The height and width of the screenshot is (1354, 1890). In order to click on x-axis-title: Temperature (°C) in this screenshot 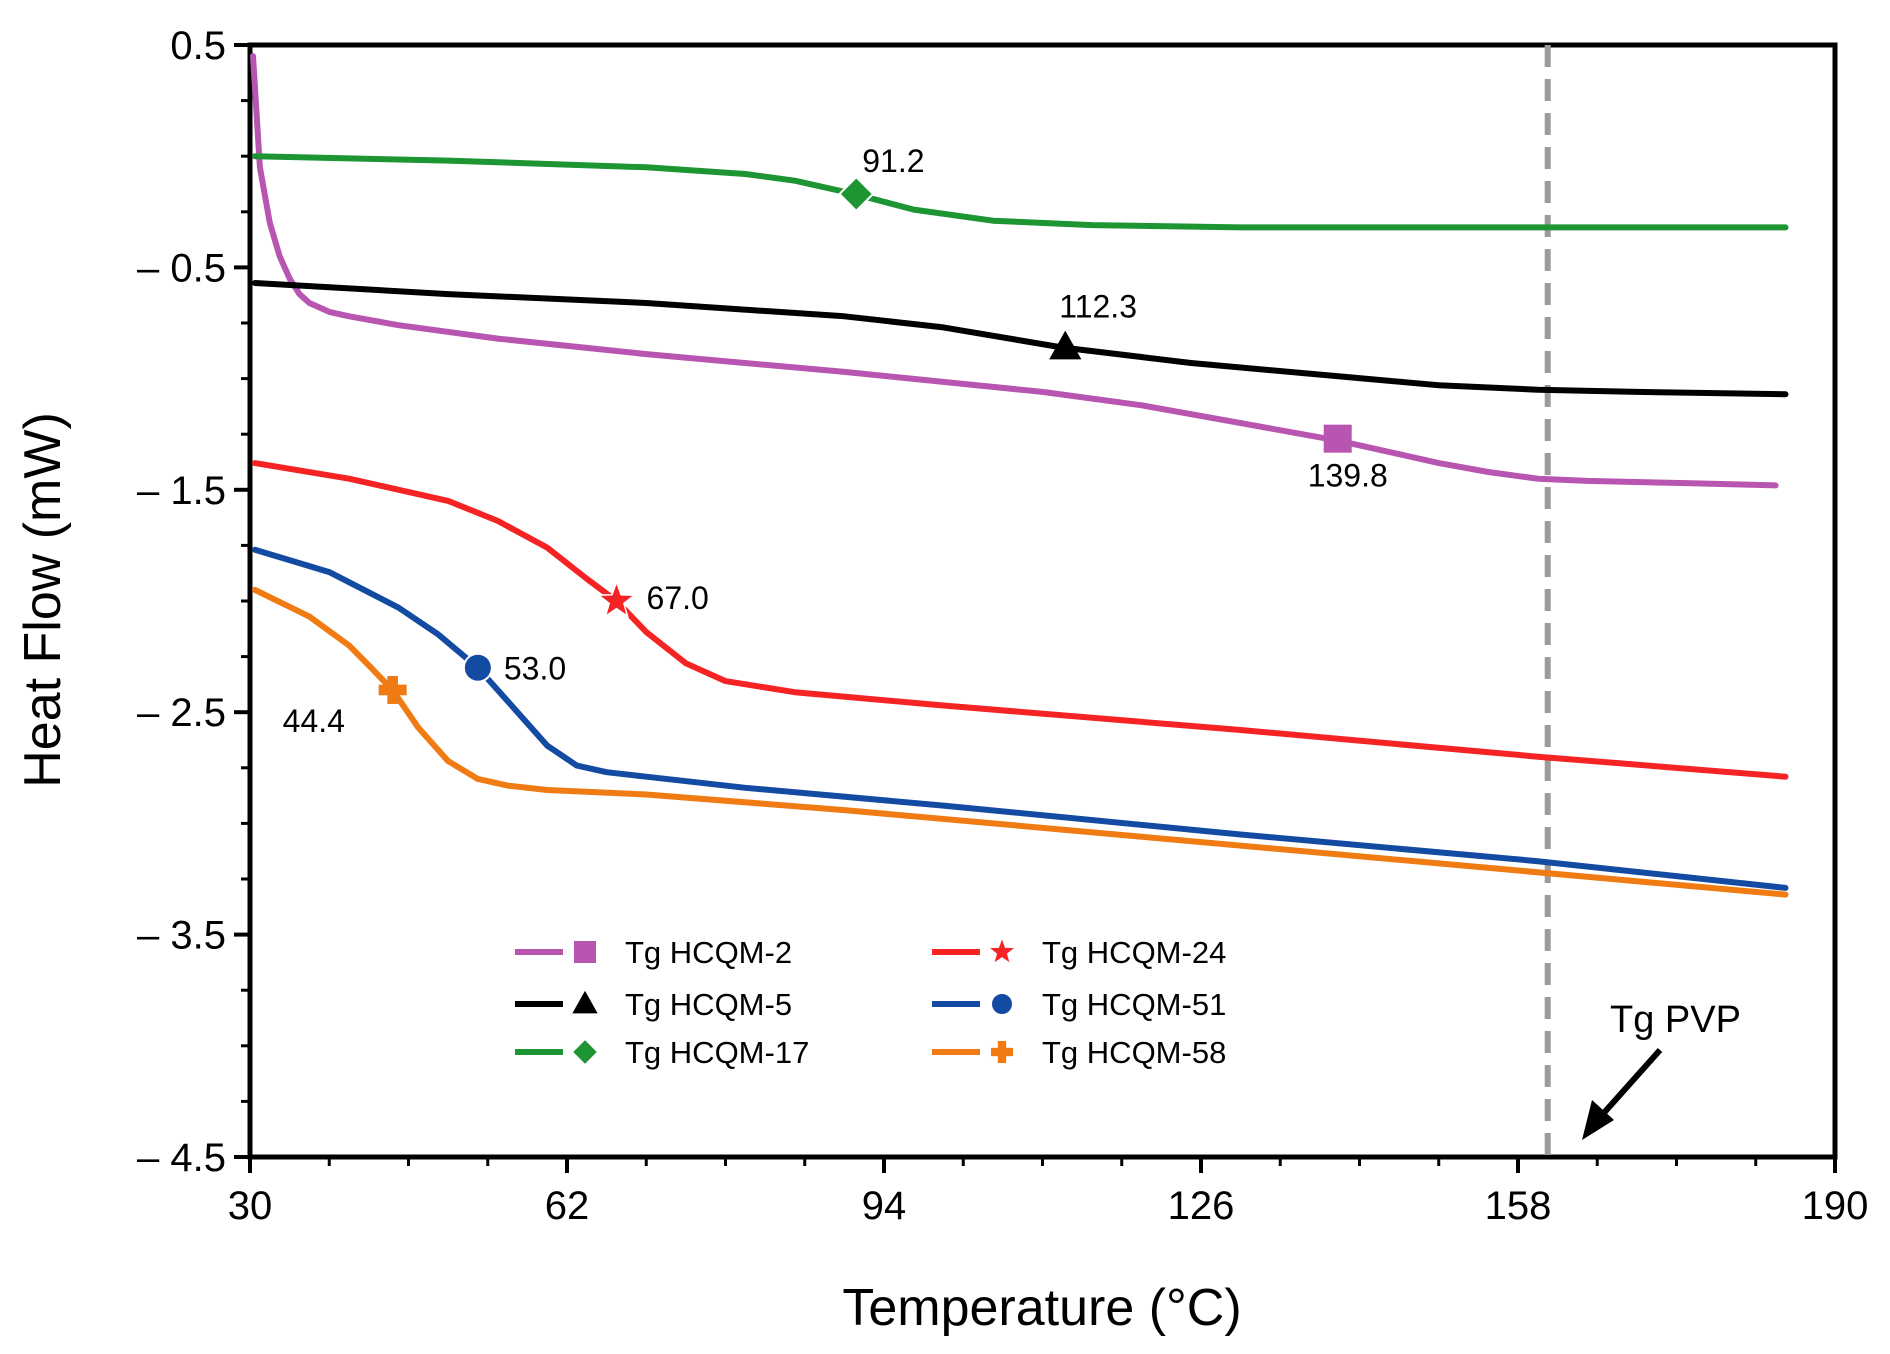, I will do `click(1041, 1308)`.